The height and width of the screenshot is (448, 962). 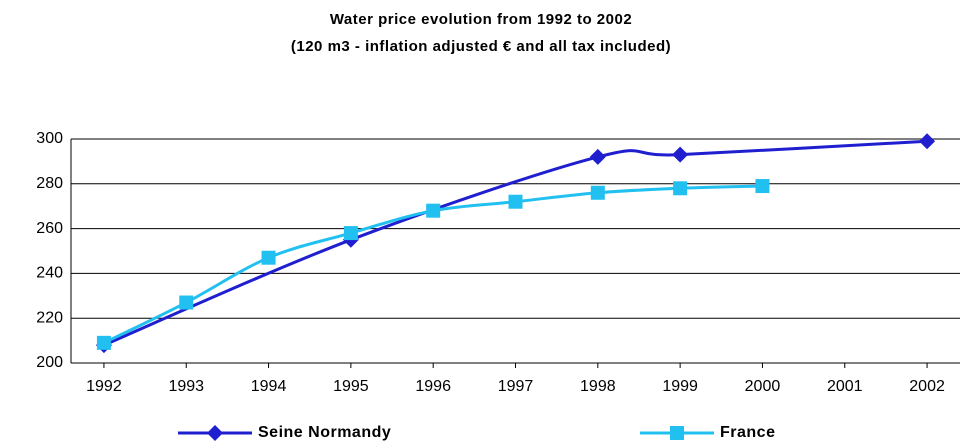 What do you see at coordinates (104, 386) in the screenshot?
I see `x-tick-label: 1992` at bounding box center [104, 386].